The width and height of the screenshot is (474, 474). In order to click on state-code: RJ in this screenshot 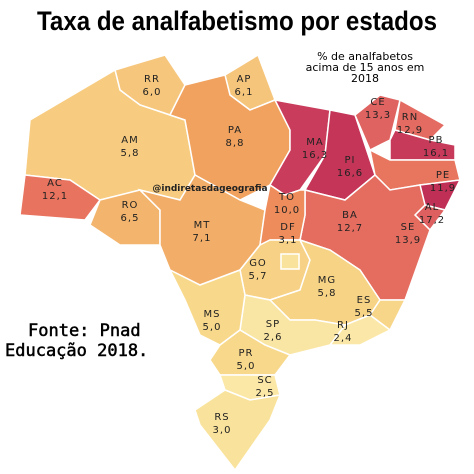, I will do `click(343, 325)`.